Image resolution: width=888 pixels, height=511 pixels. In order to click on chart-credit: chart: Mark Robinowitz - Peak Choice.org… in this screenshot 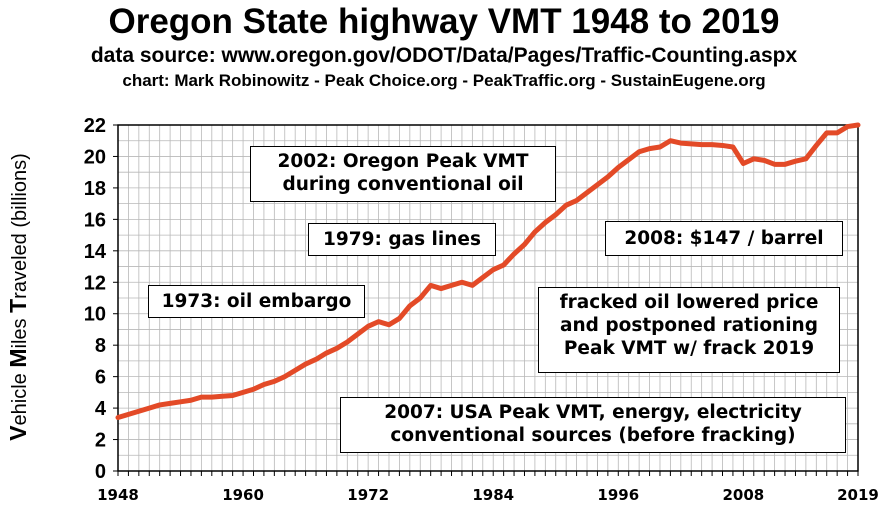, I will do `click(444, 80)`.